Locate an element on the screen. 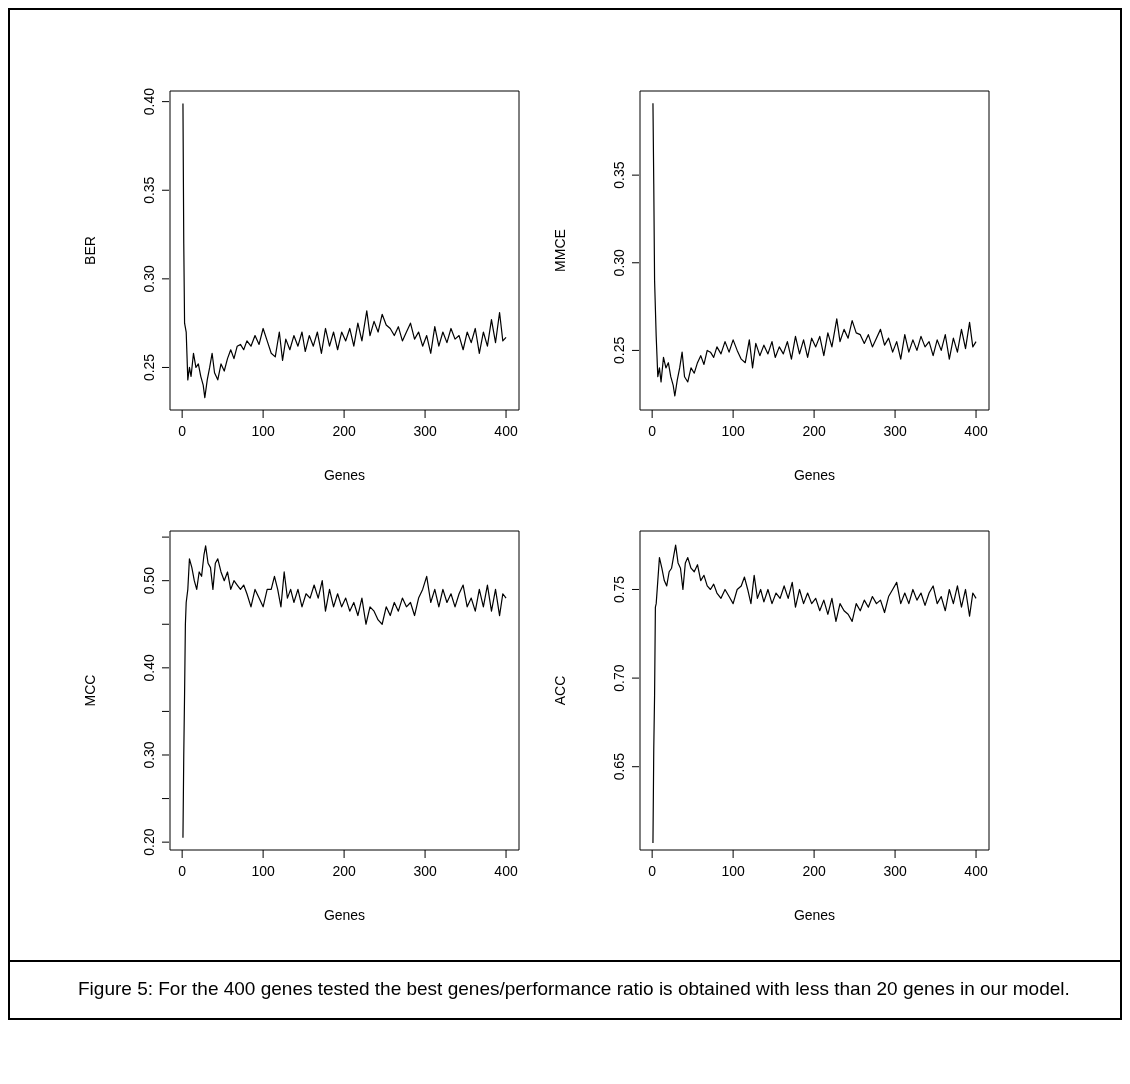 The height and width of the screenshot is (1084, 1130). y-tick-label: 0.50 is located at coordinates (149, 580).